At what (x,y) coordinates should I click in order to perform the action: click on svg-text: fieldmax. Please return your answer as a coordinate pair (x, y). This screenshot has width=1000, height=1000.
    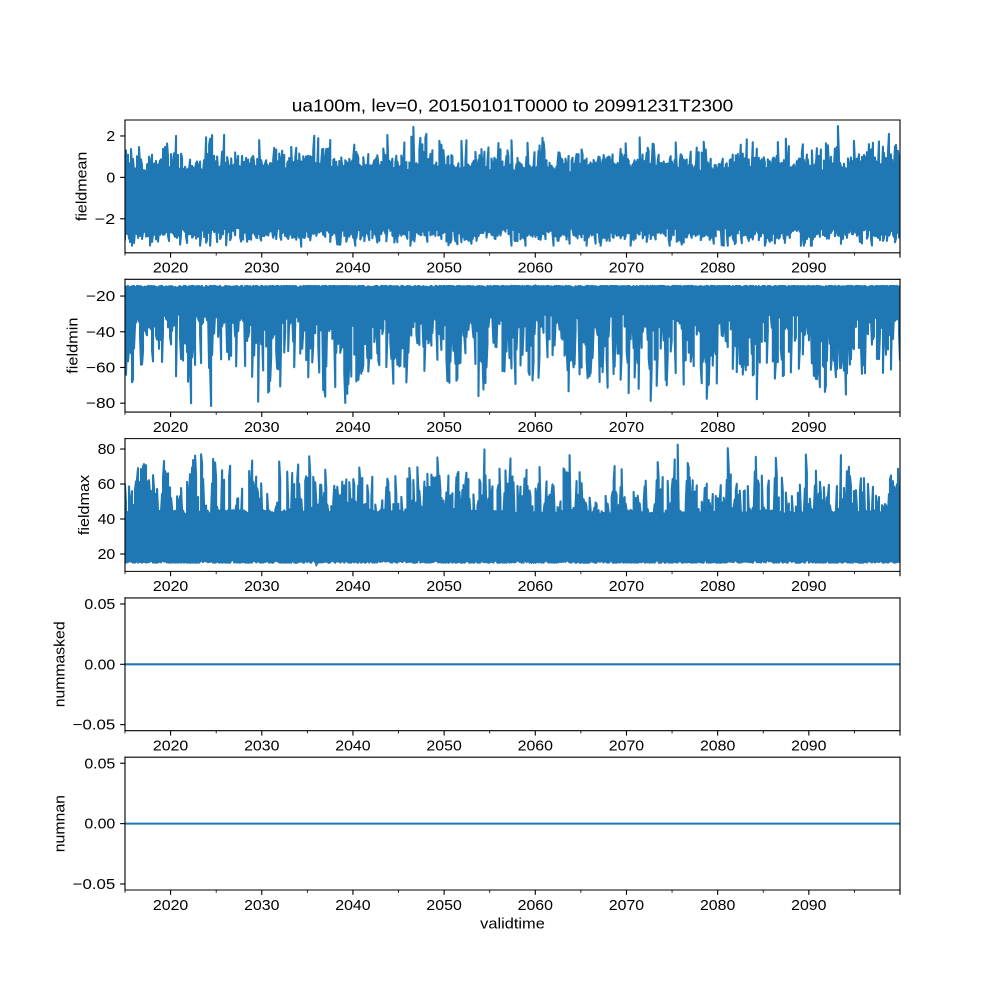
    Looking at the image, I should click on (85, 504).